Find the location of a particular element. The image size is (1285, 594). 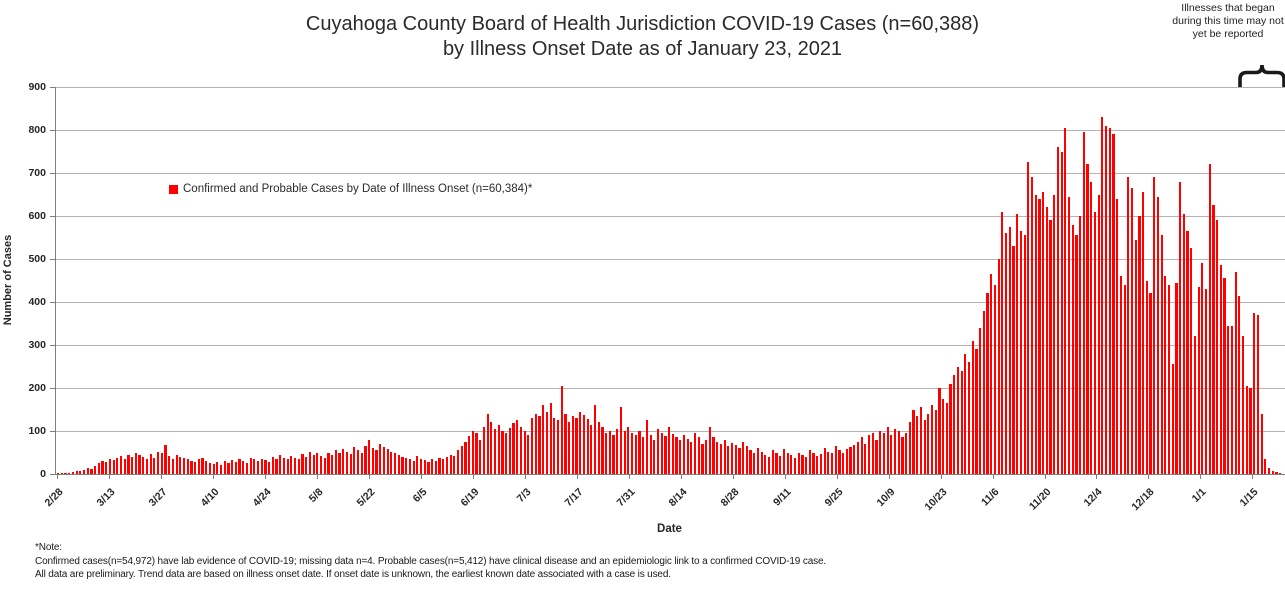

curly-brace-icon is located at coordinates (1261, 76).